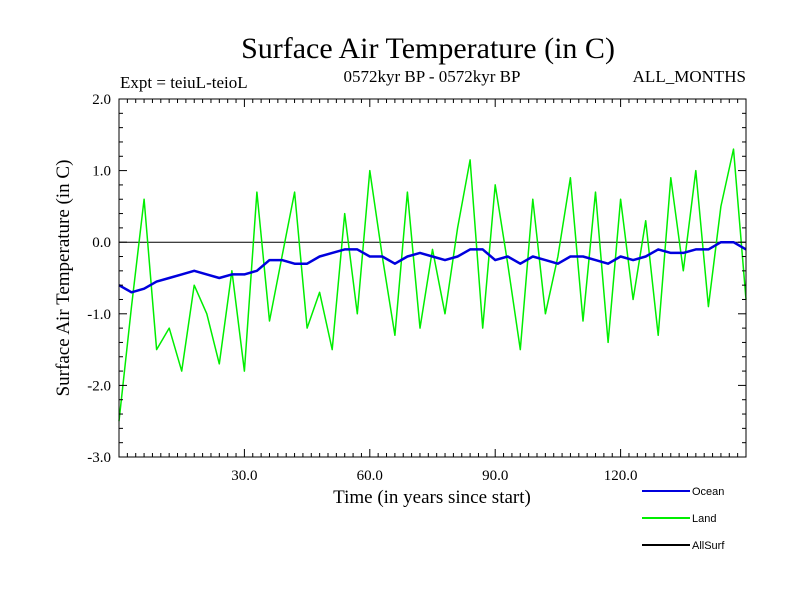 This screenshot has height=605, width=800. Describe the element at coordinates (244, 476) in the screenshot. I see `x-tick-label: 30.0` at that location.